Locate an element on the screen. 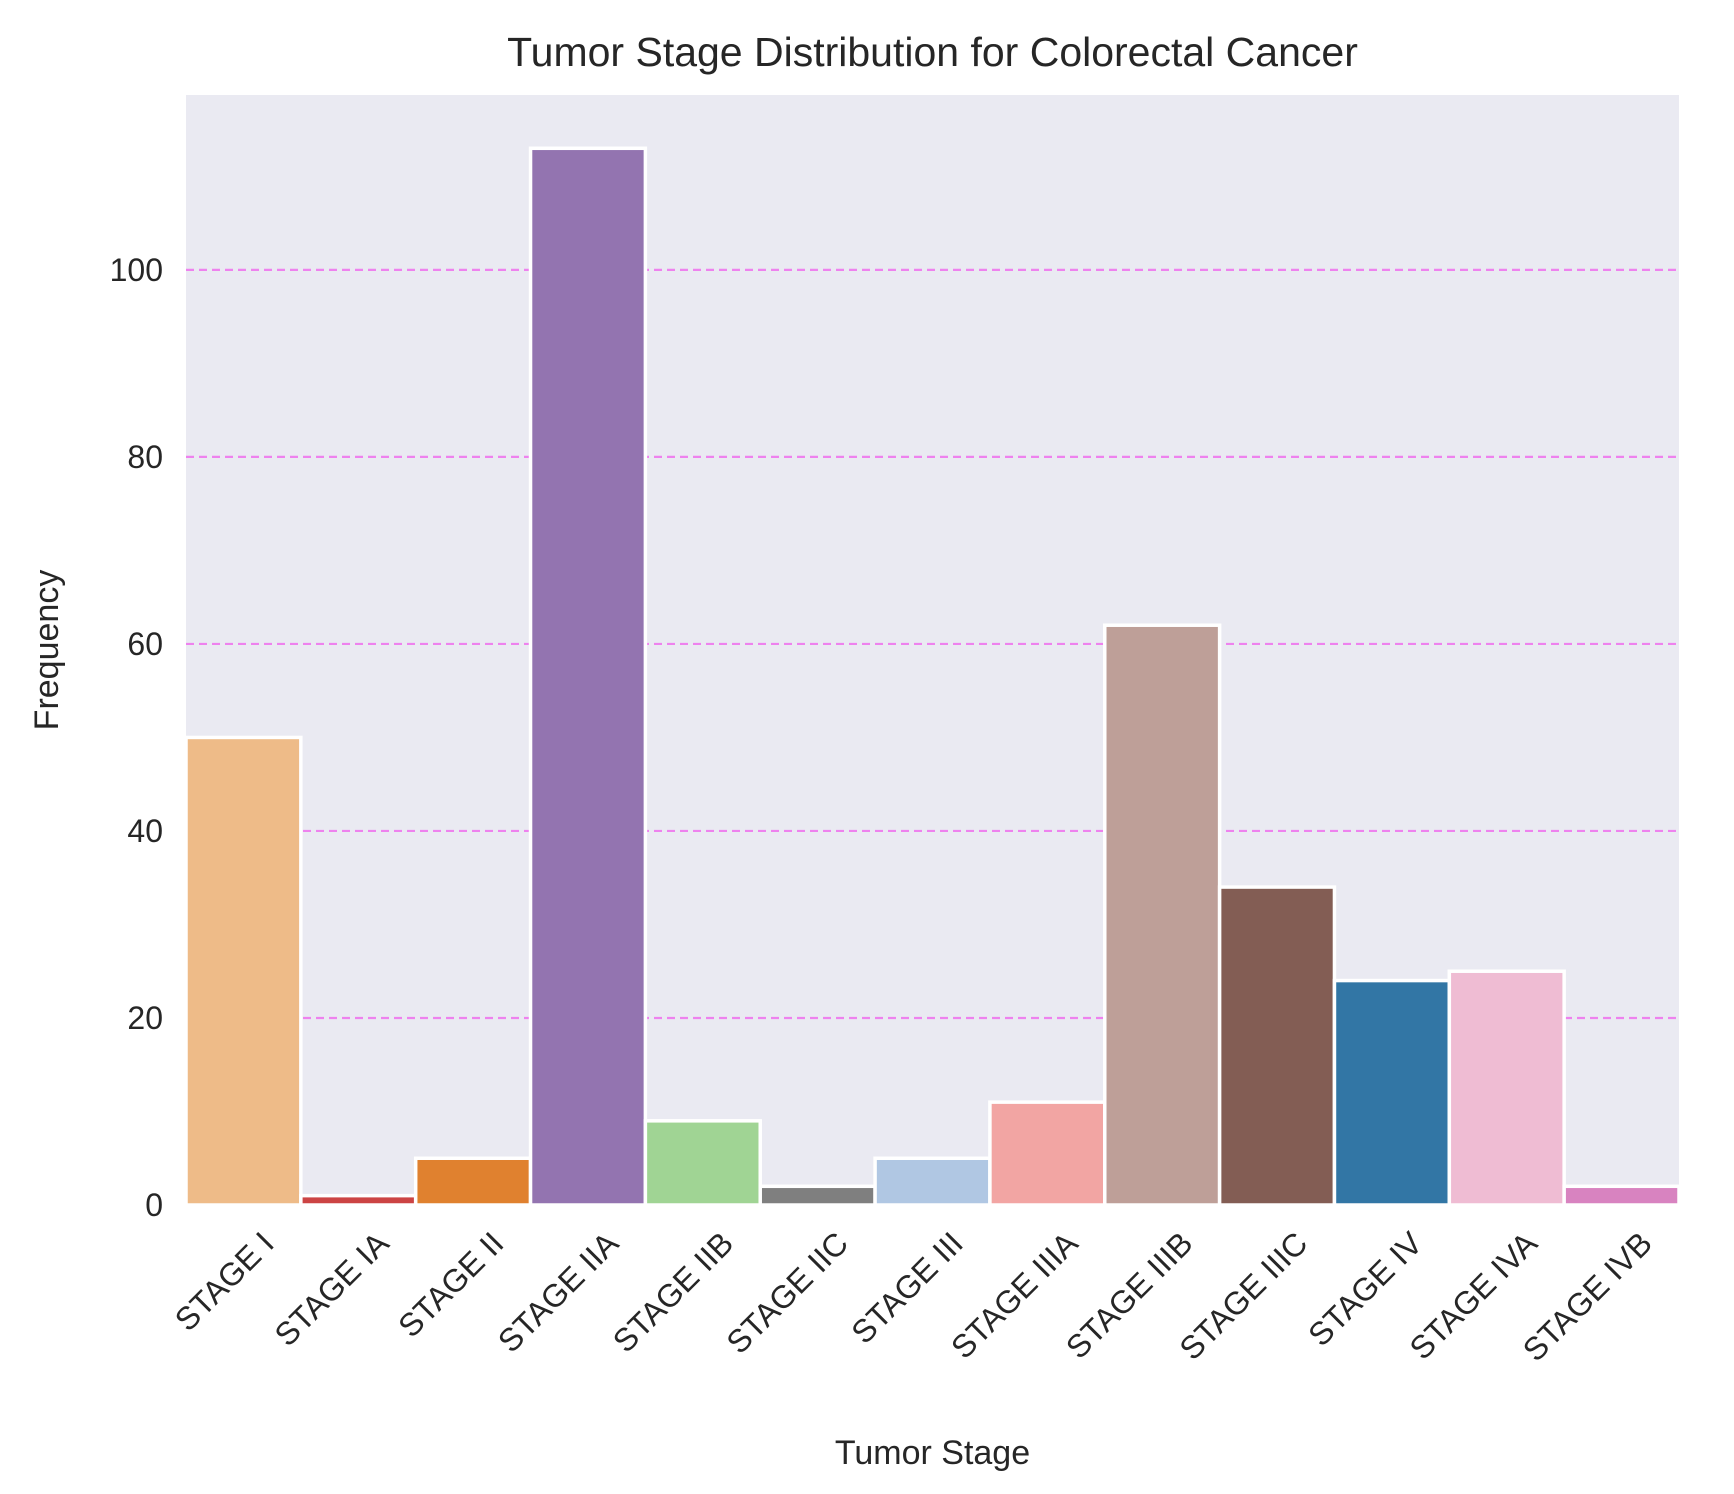 The width and height of the screenshot is (1734, 1494). x-tick-label: STAGE II is located at coordinates (450, 1284).